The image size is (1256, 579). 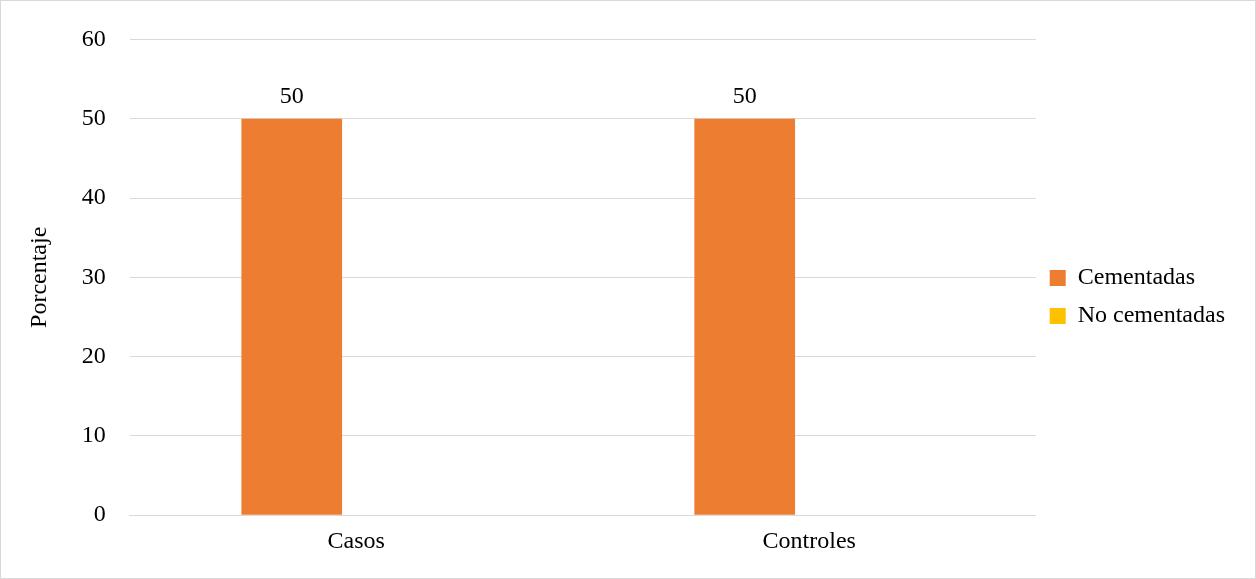 I want to click on y-tick-label: 10, so click(x=93, y=434).